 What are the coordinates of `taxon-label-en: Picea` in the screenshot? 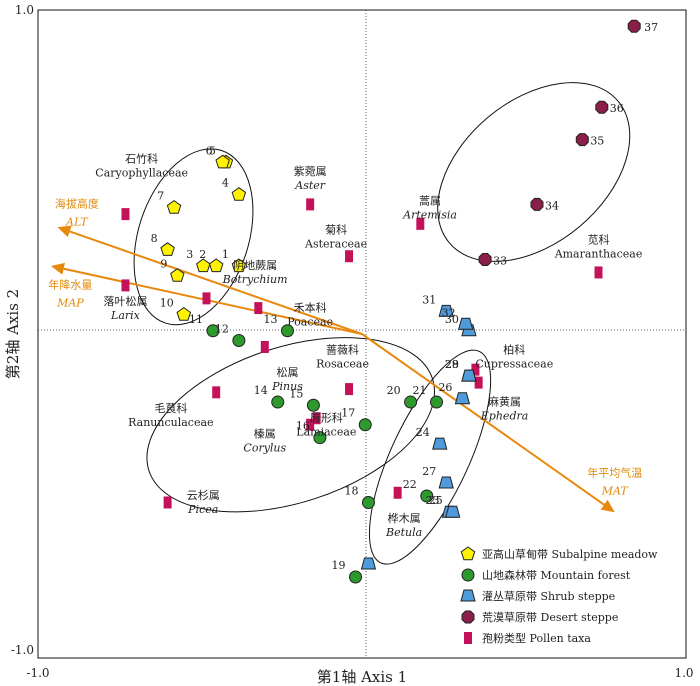 It's located at (202, 509).